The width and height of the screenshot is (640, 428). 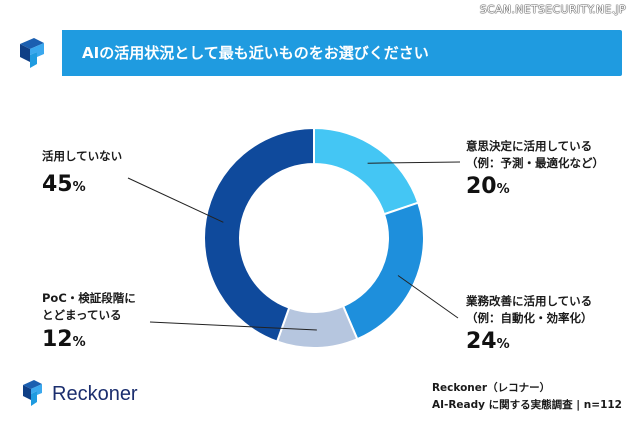 I want to click on slice-label-not-used: 活用していない, so click(x=82, y=156).